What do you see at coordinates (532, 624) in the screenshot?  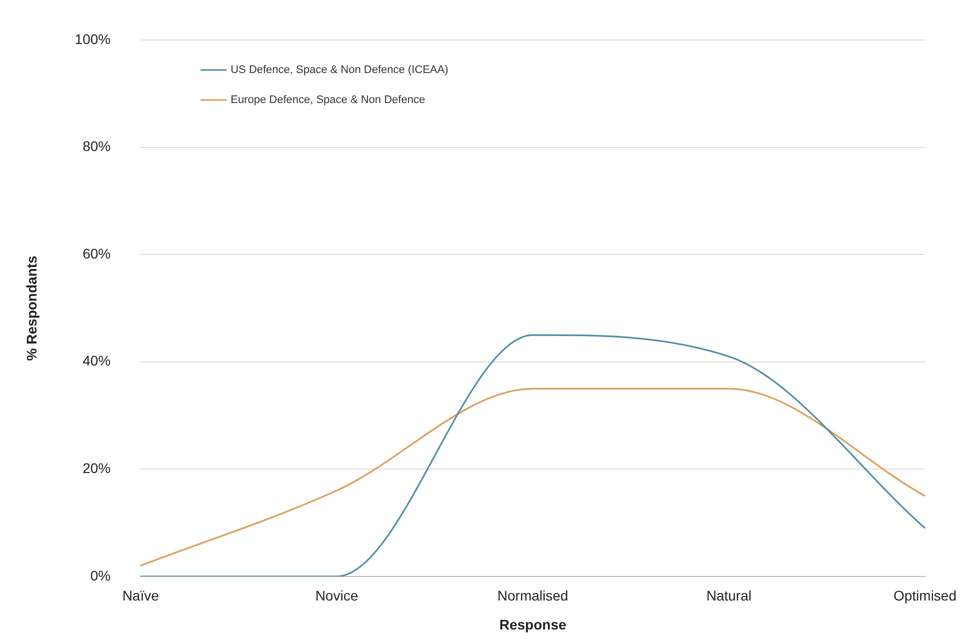 I see `x-axis-title: Response` at bounding box center [532, 624].